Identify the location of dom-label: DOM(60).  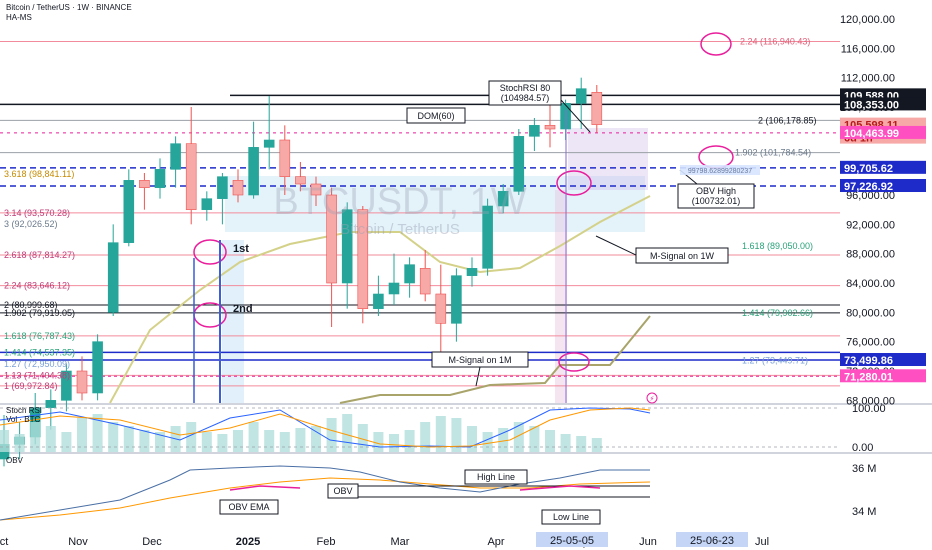
(435, 116).